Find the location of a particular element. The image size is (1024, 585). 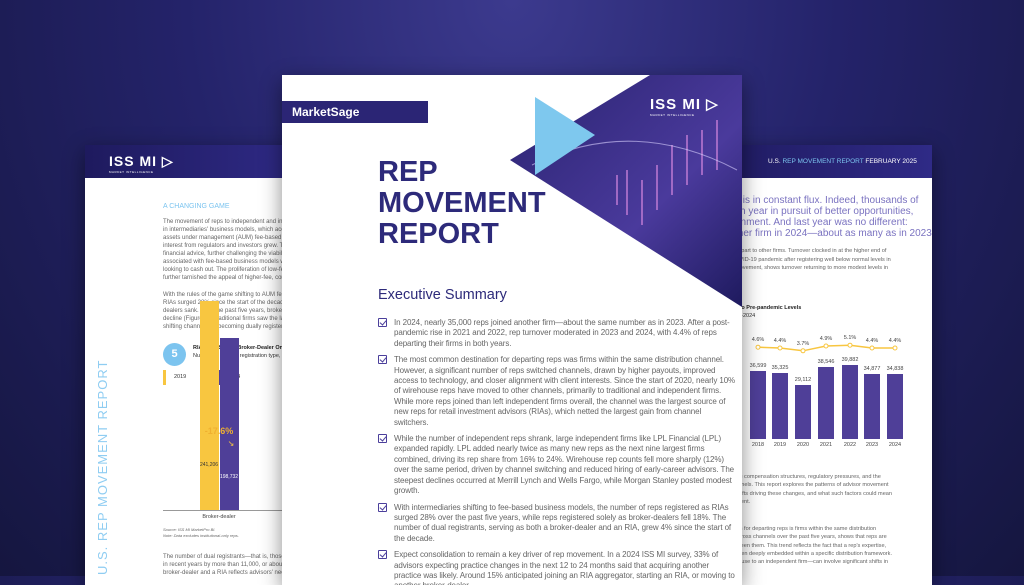

x-tick-label: 2018 is located at coordinates (758, 445).